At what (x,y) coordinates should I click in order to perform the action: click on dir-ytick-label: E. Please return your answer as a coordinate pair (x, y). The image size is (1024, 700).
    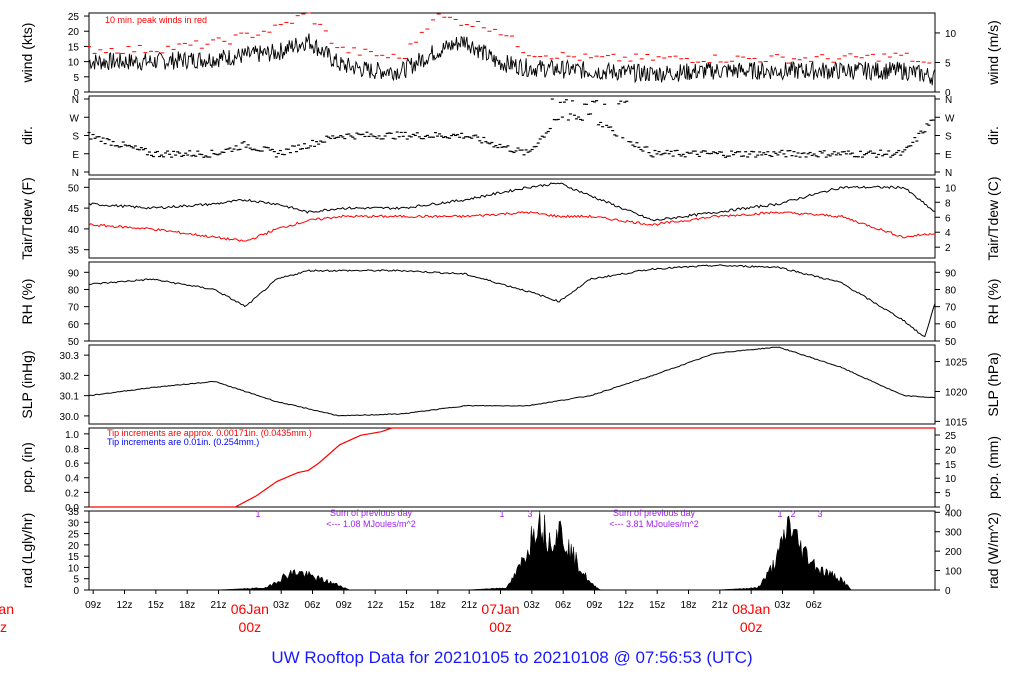
    Looking at the image, I should click on (75, 155).